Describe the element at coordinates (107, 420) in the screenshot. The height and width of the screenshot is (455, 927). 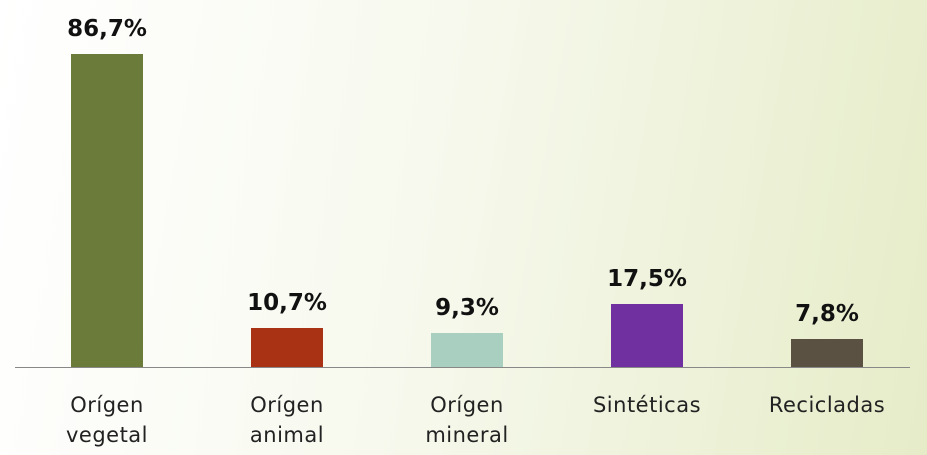
I see `x-tick-label: Orígen vegetal` at that location.